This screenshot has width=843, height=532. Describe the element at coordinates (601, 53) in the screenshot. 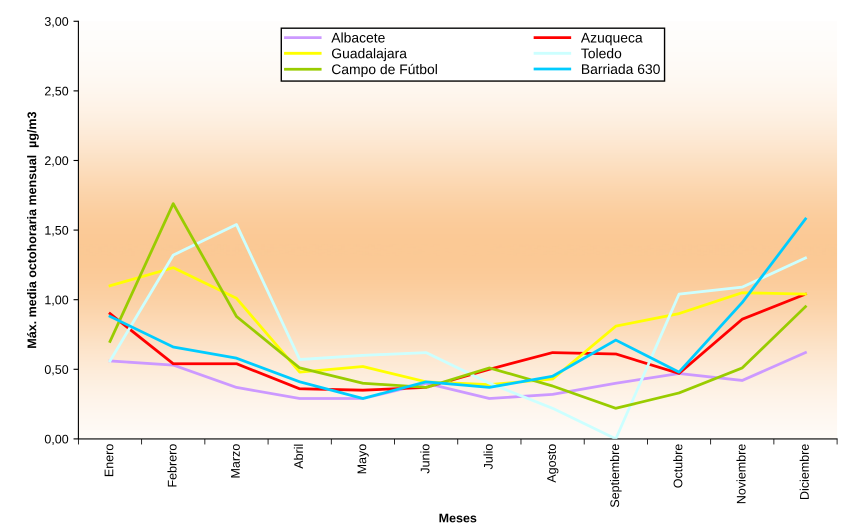

I see `legend-label: Toledo` at that location.